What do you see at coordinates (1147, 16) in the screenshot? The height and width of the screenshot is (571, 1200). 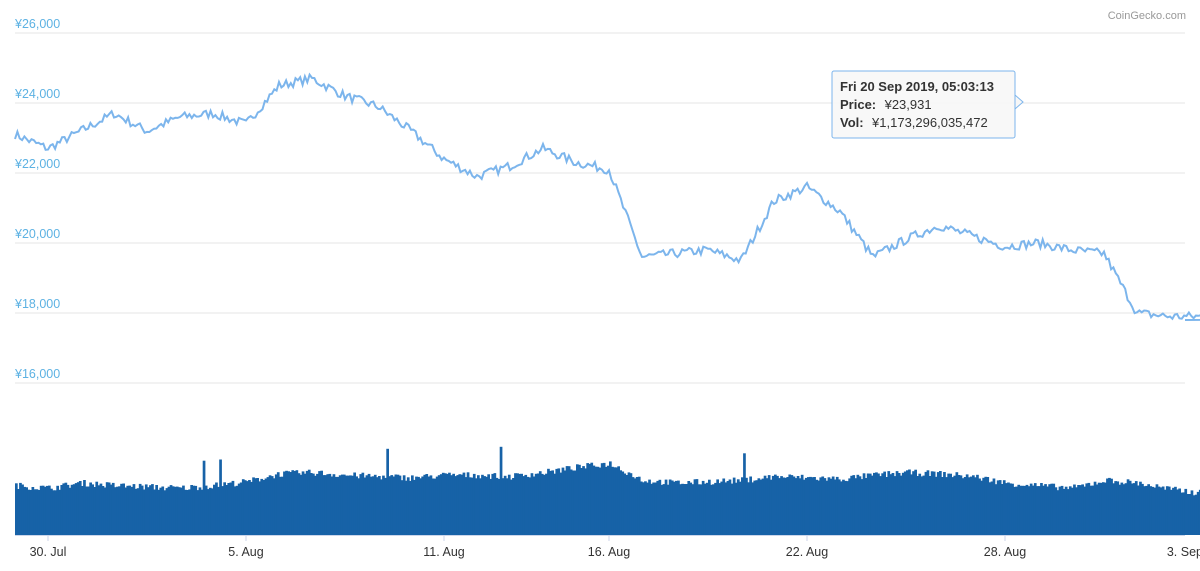 I see `credit-link: CoinGecko.com` at bounding box center [1147, 16].